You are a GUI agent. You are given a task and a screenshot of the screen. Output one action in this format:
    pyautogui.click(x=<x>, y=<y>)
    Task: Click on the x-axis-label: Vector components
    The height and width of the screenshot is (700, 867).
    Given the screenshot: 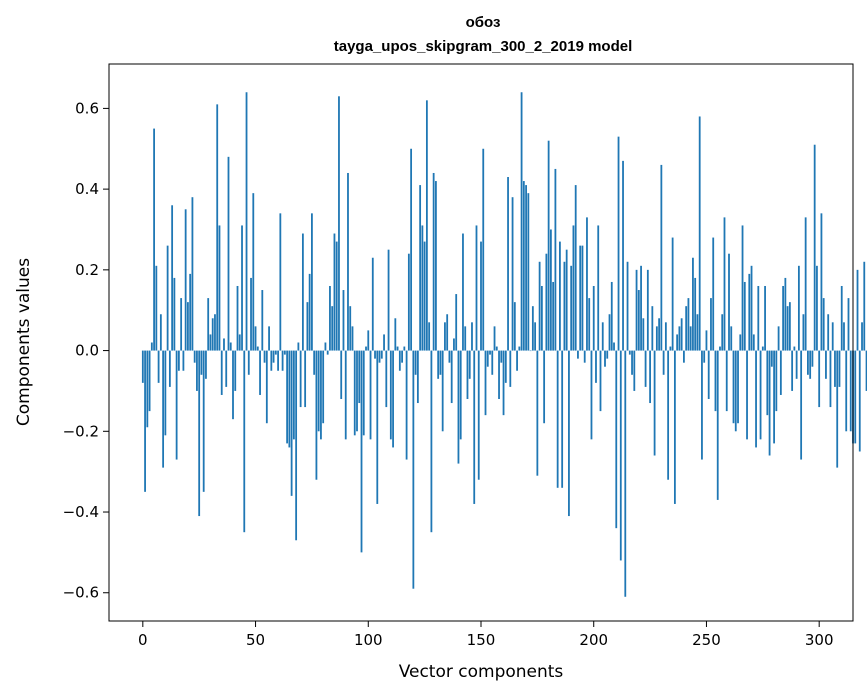 What is the action you would take?
    pyautogui.click(x=481, y=672)
    